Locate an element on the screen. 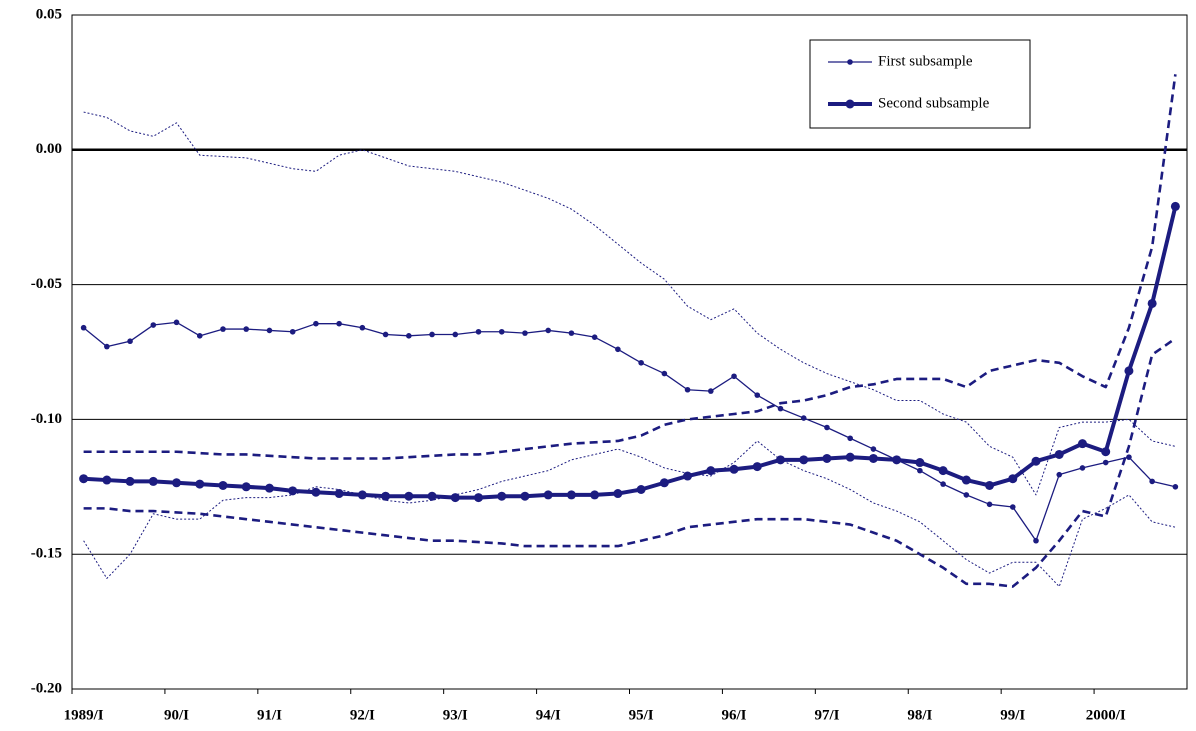 This screenshot has height=731, width=1196. x-tick-label: 2000/I is located at coordinates (1106, 715).